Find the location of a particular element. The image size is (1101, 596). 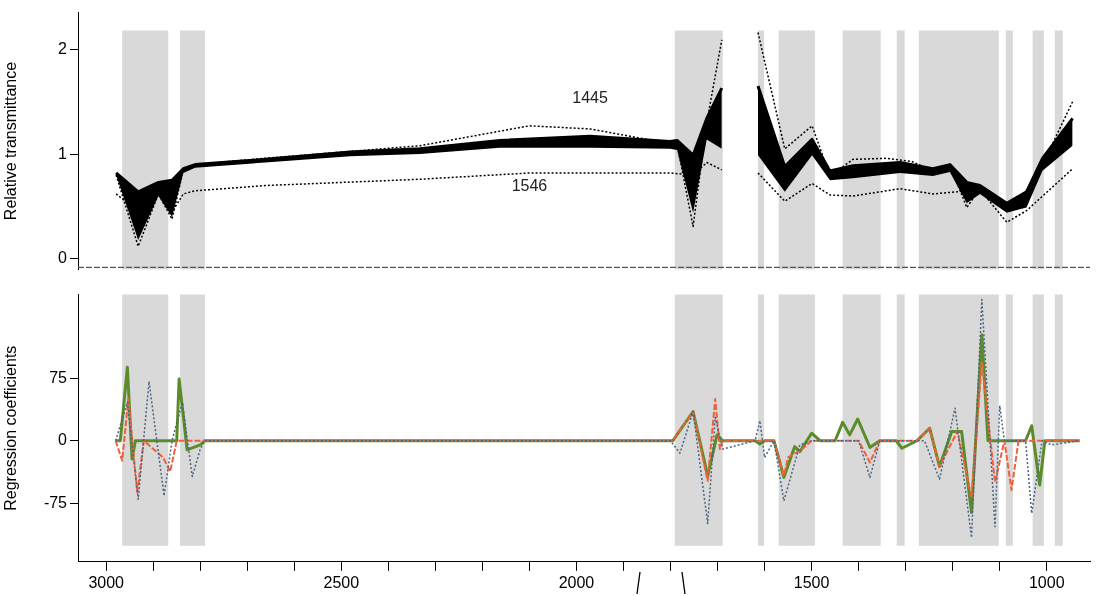

series-label: 1546 is located at coordinates (529, 186).